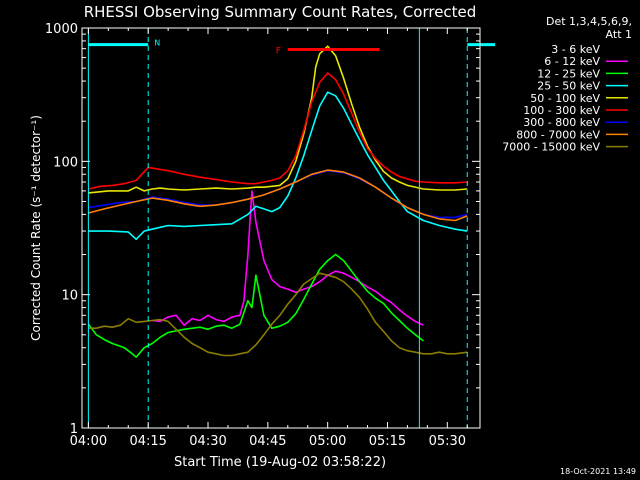  Describe the element at coordinates (267, 441) in the screenshot. I see `x-tick-label: 04:45` at that location.